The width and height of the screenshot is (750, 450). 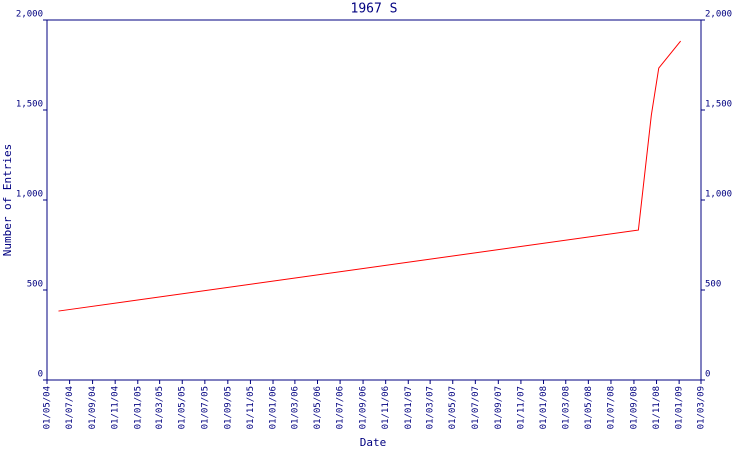 I want to click on x-tick-label: 01/09/04, so click(x=93, y=407).